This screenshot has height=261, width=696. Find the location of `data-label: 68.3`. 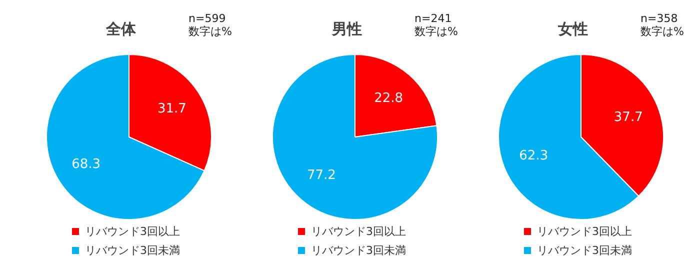

data-label: 68.3 is located at coordinates (86, 164).